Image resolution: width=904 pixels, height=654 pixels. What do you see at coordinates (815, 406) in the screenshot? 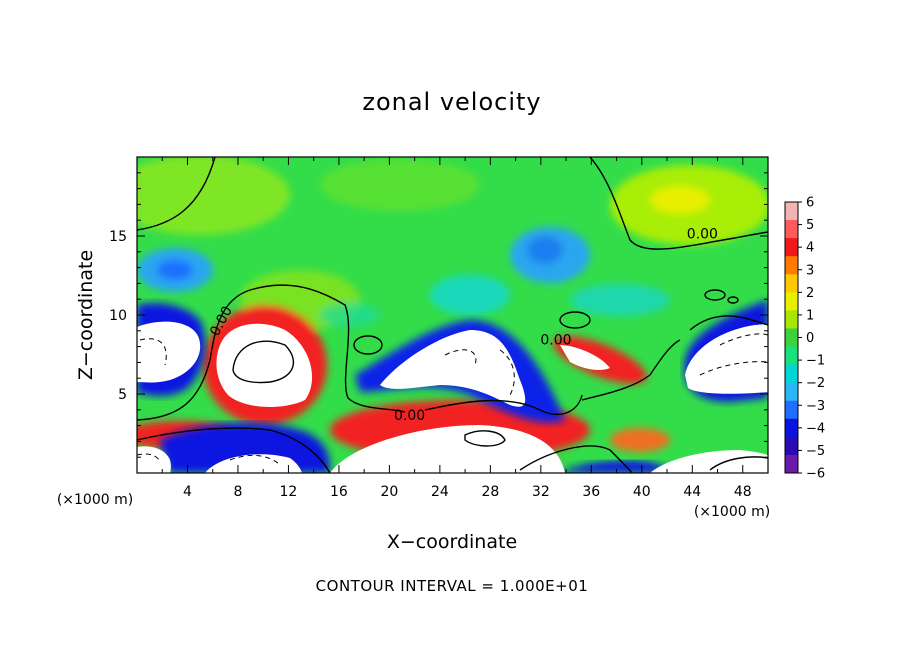
I see `colorbar-tick-label: −3` at bounding box center [815, 406].